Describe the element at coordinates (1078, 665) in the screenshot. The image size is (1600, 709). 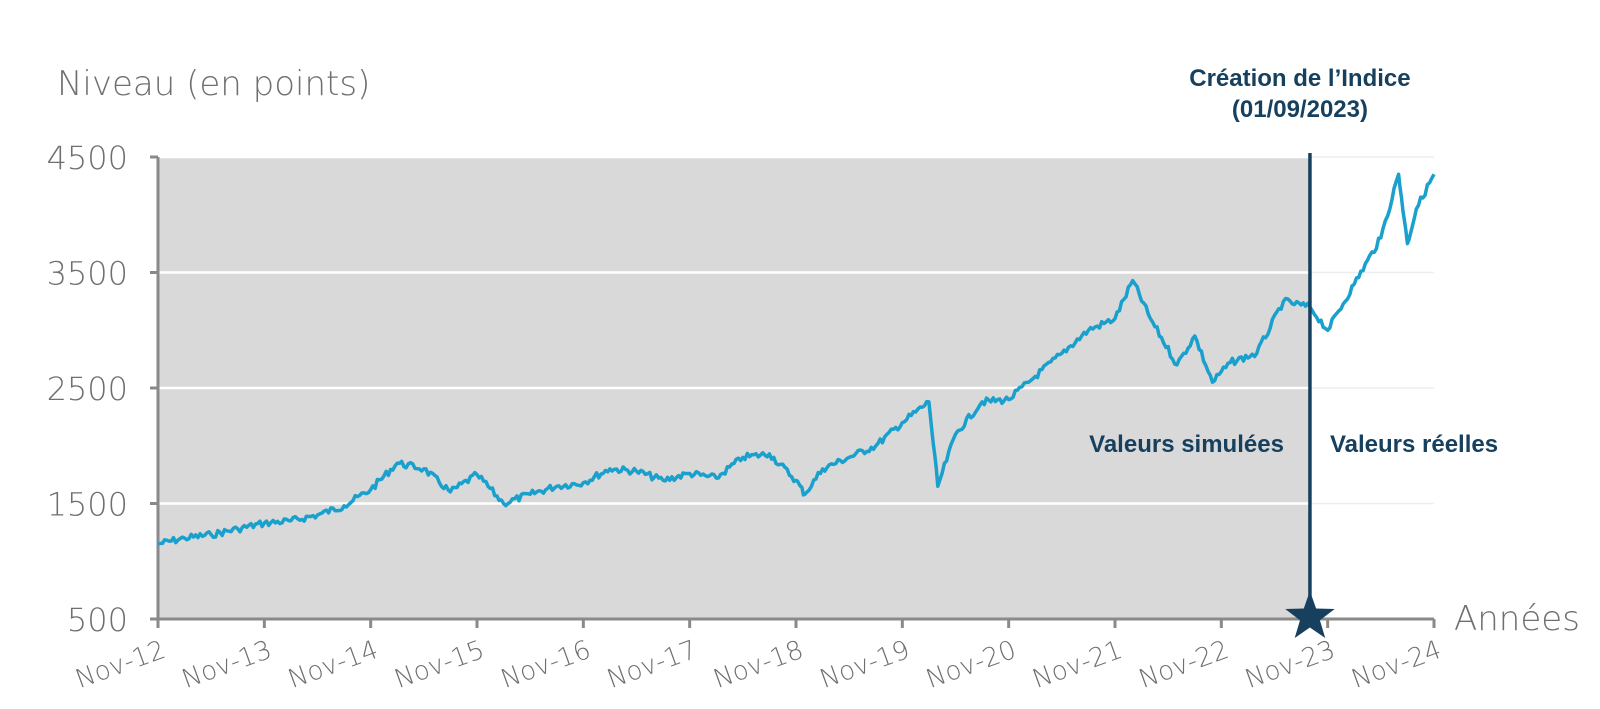
I see `x-tick-label: Nov-21` at that location.